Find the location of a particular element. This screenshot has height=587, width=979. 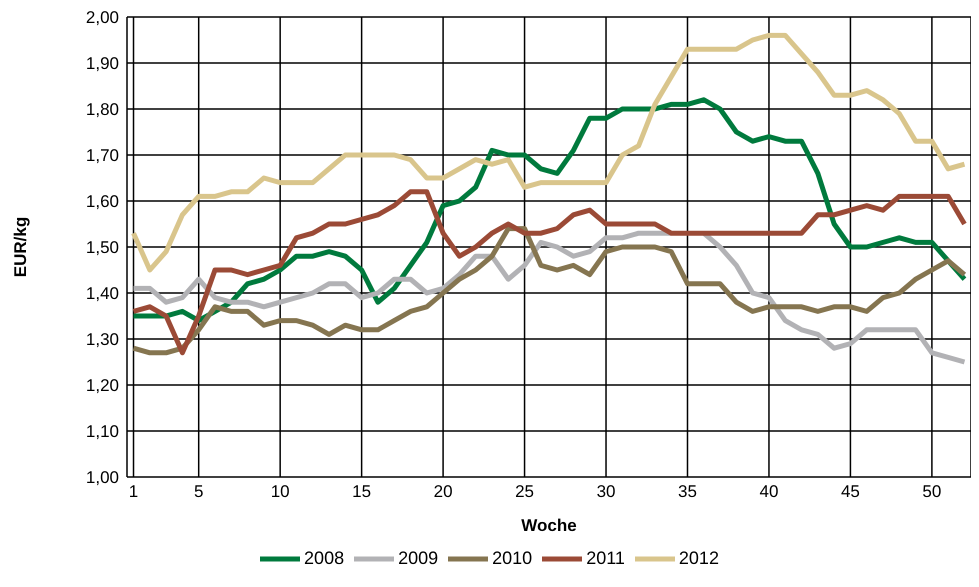

legend-label: 2011 is located at coordinates (605, 558).